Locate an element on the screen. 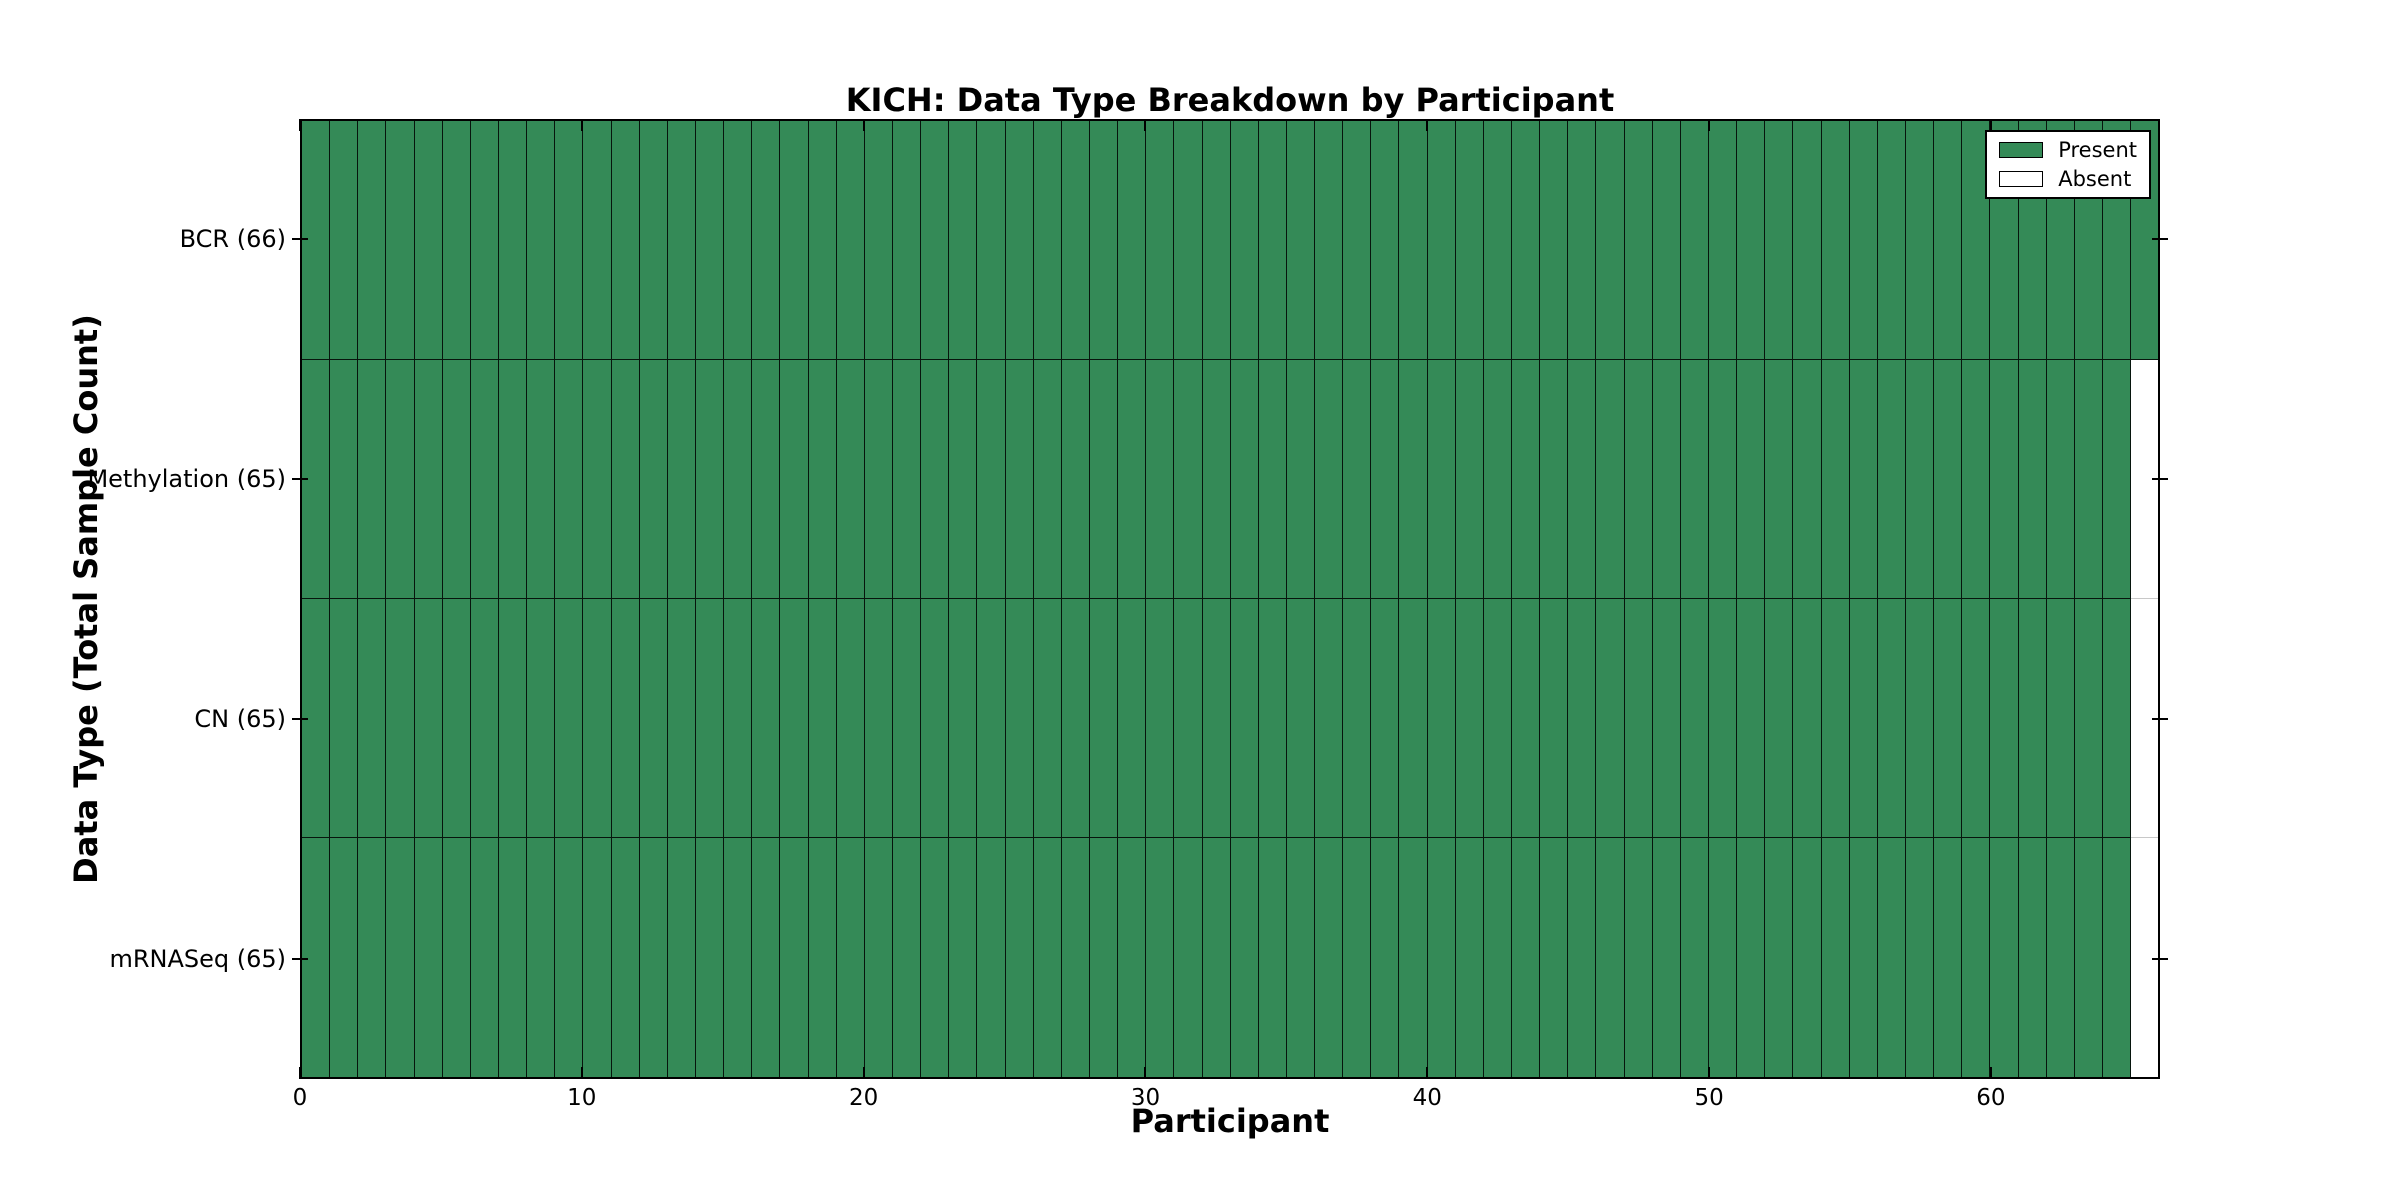  x-tick-label: 10 is located at coordinates (582, 1098).